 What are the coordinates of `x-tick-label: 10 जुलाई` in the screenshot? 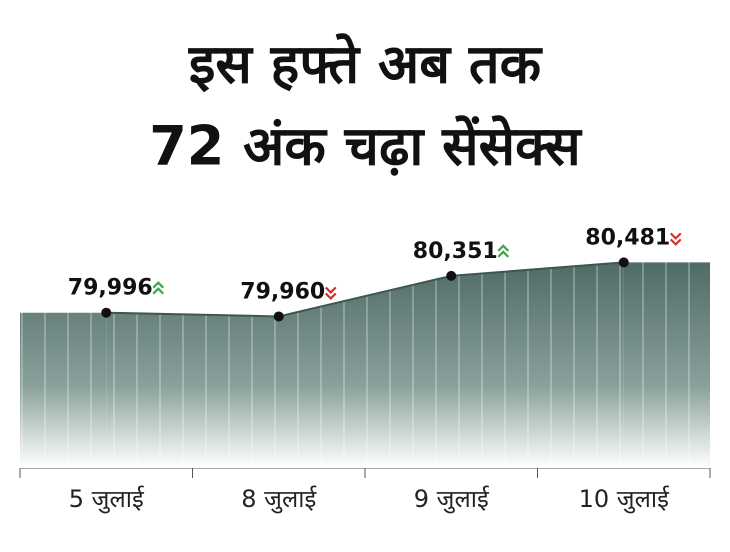 It's located at (624, 499).